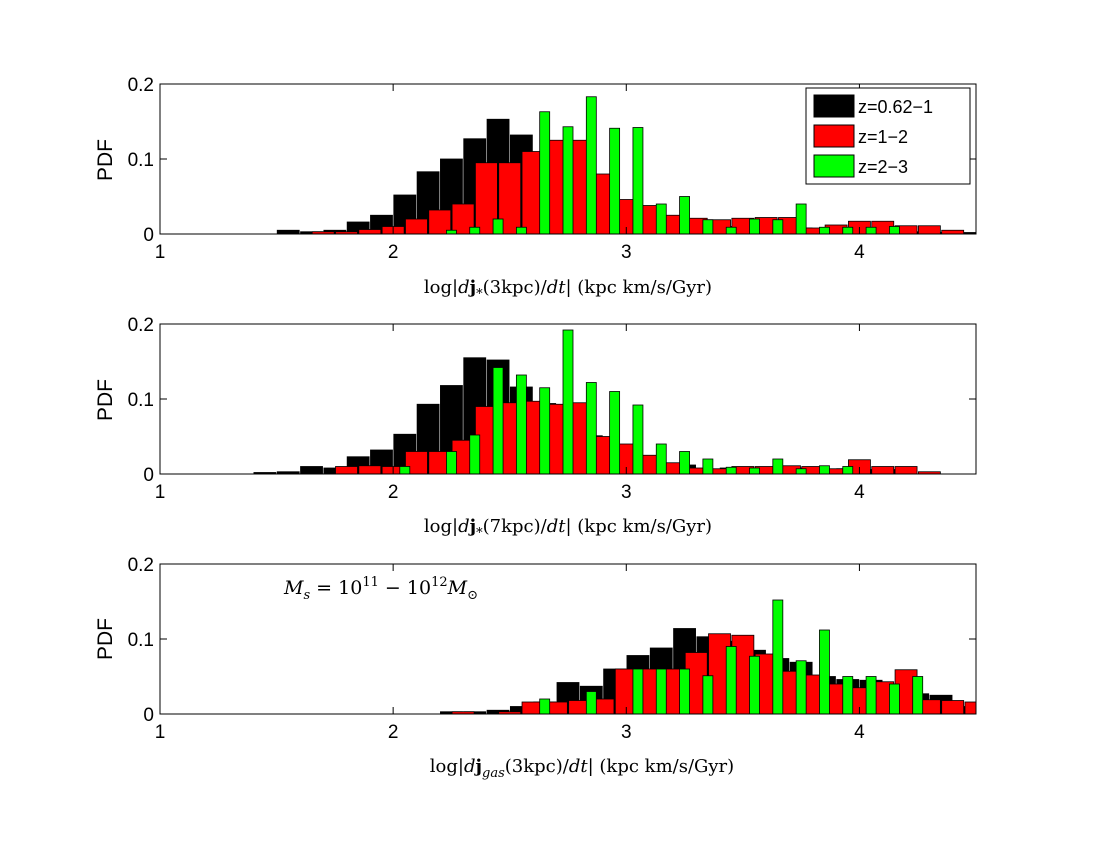 The image size is (1100, 850). Describe the element at coordinates (105, 400) in the screenshot. I see `panel-2-ylabel: PDF` at that location.